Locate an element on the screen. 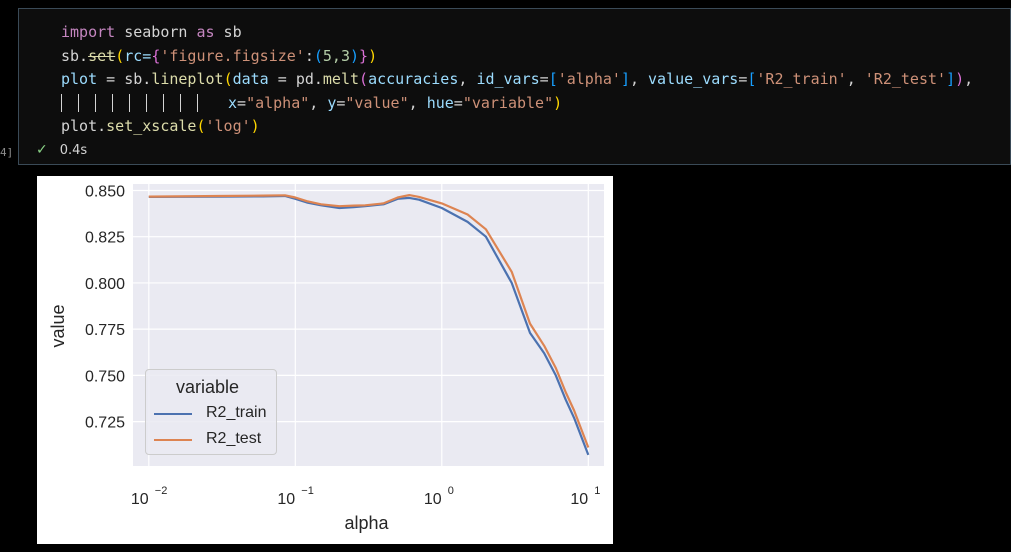 Image resolution: width=1011 pixels, height=552 pixels. token: pd. is located at coordinates (309, 79).